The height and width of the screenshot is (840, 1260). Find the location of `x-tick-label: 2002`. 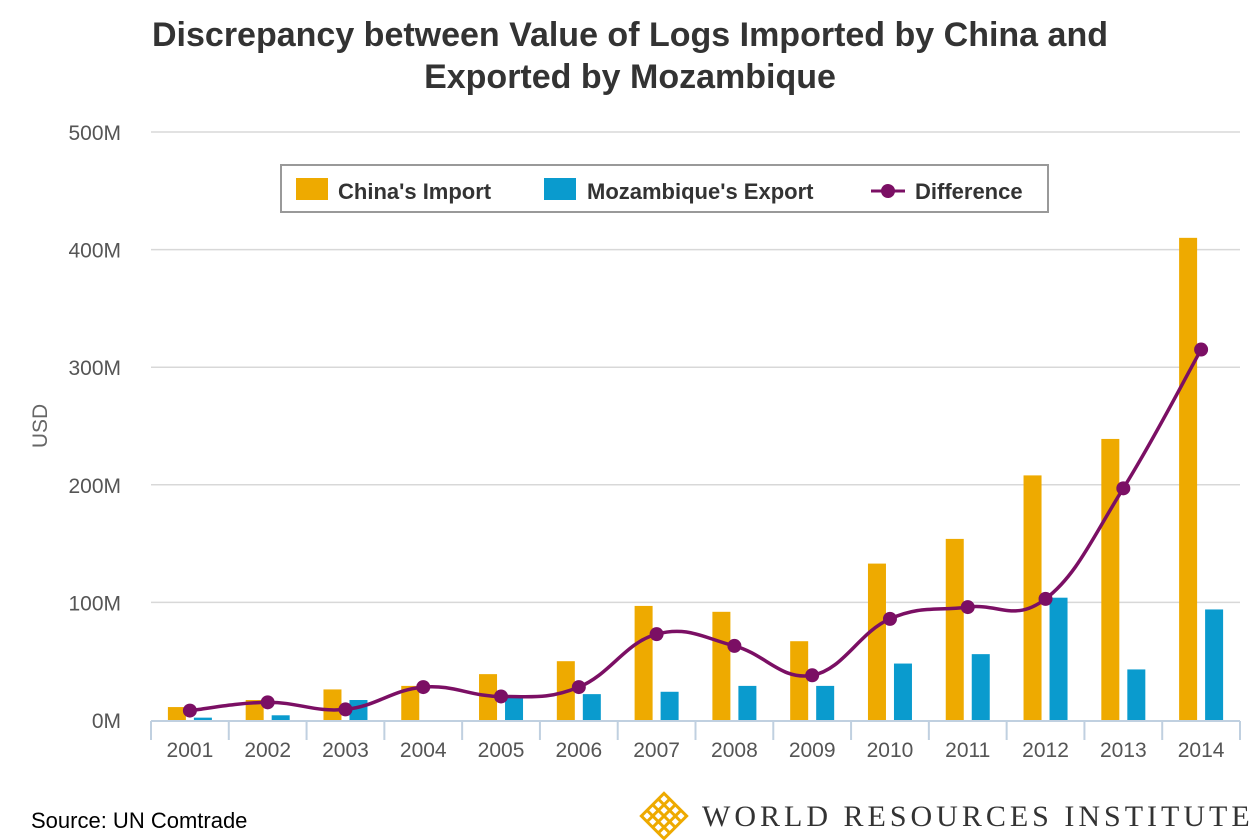

x-tick-label: 2002 is located at coordinates (267, 750).